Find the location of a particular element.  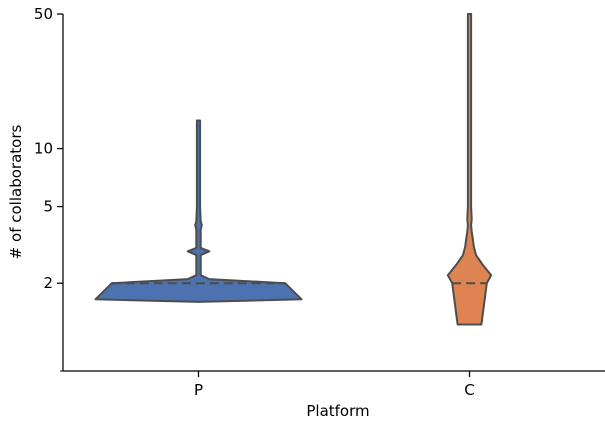

x-tick-label: C is located at coordinates (469, 390).